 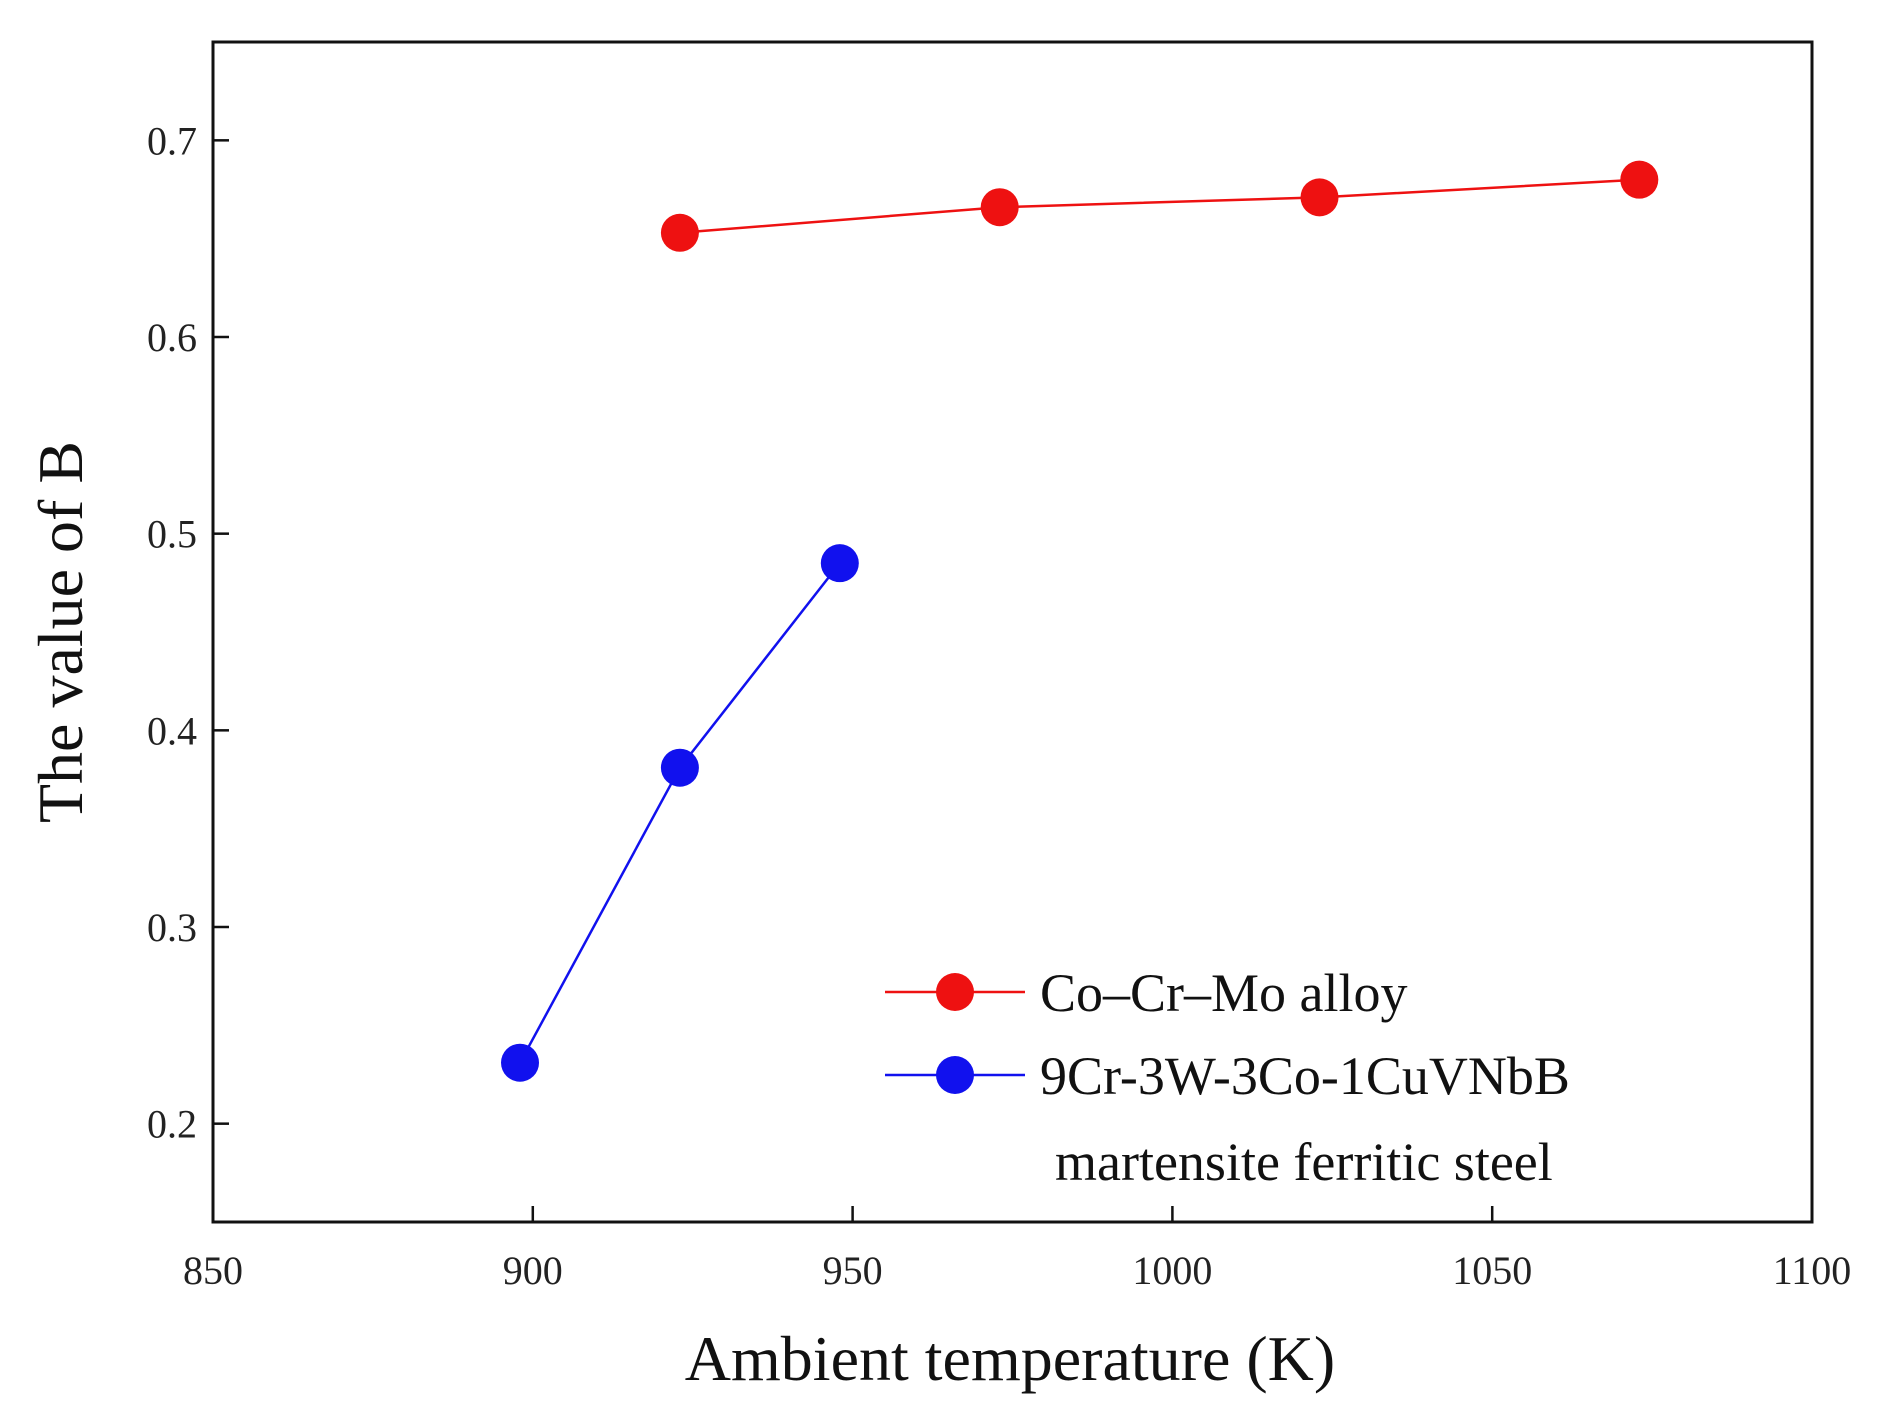 I want to click on legend-entry-co-cr-mo: Co–Cr–Mo alloy, so click(x=1146, y=993).